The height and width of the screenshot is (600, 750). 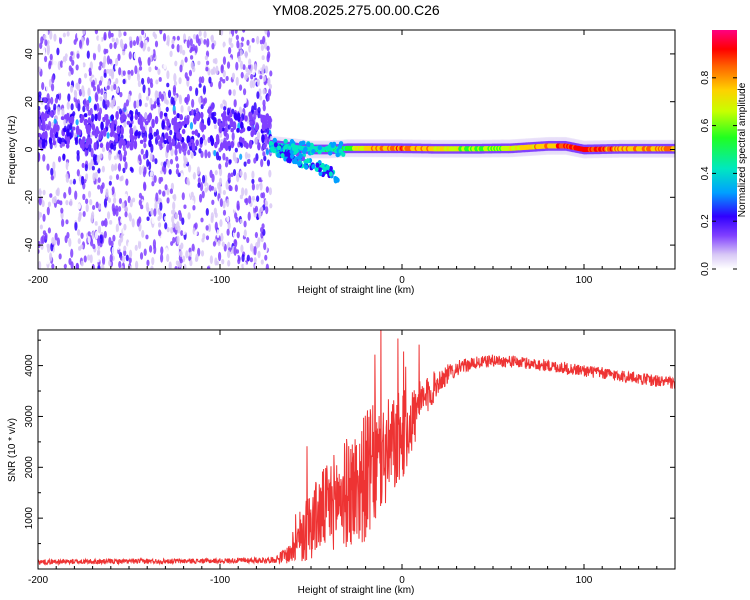 What do you see at coordinates (705, 77) in the screenshot?
I see `colorbar-tick-label: 0.8` at bounding box center [705, 77].